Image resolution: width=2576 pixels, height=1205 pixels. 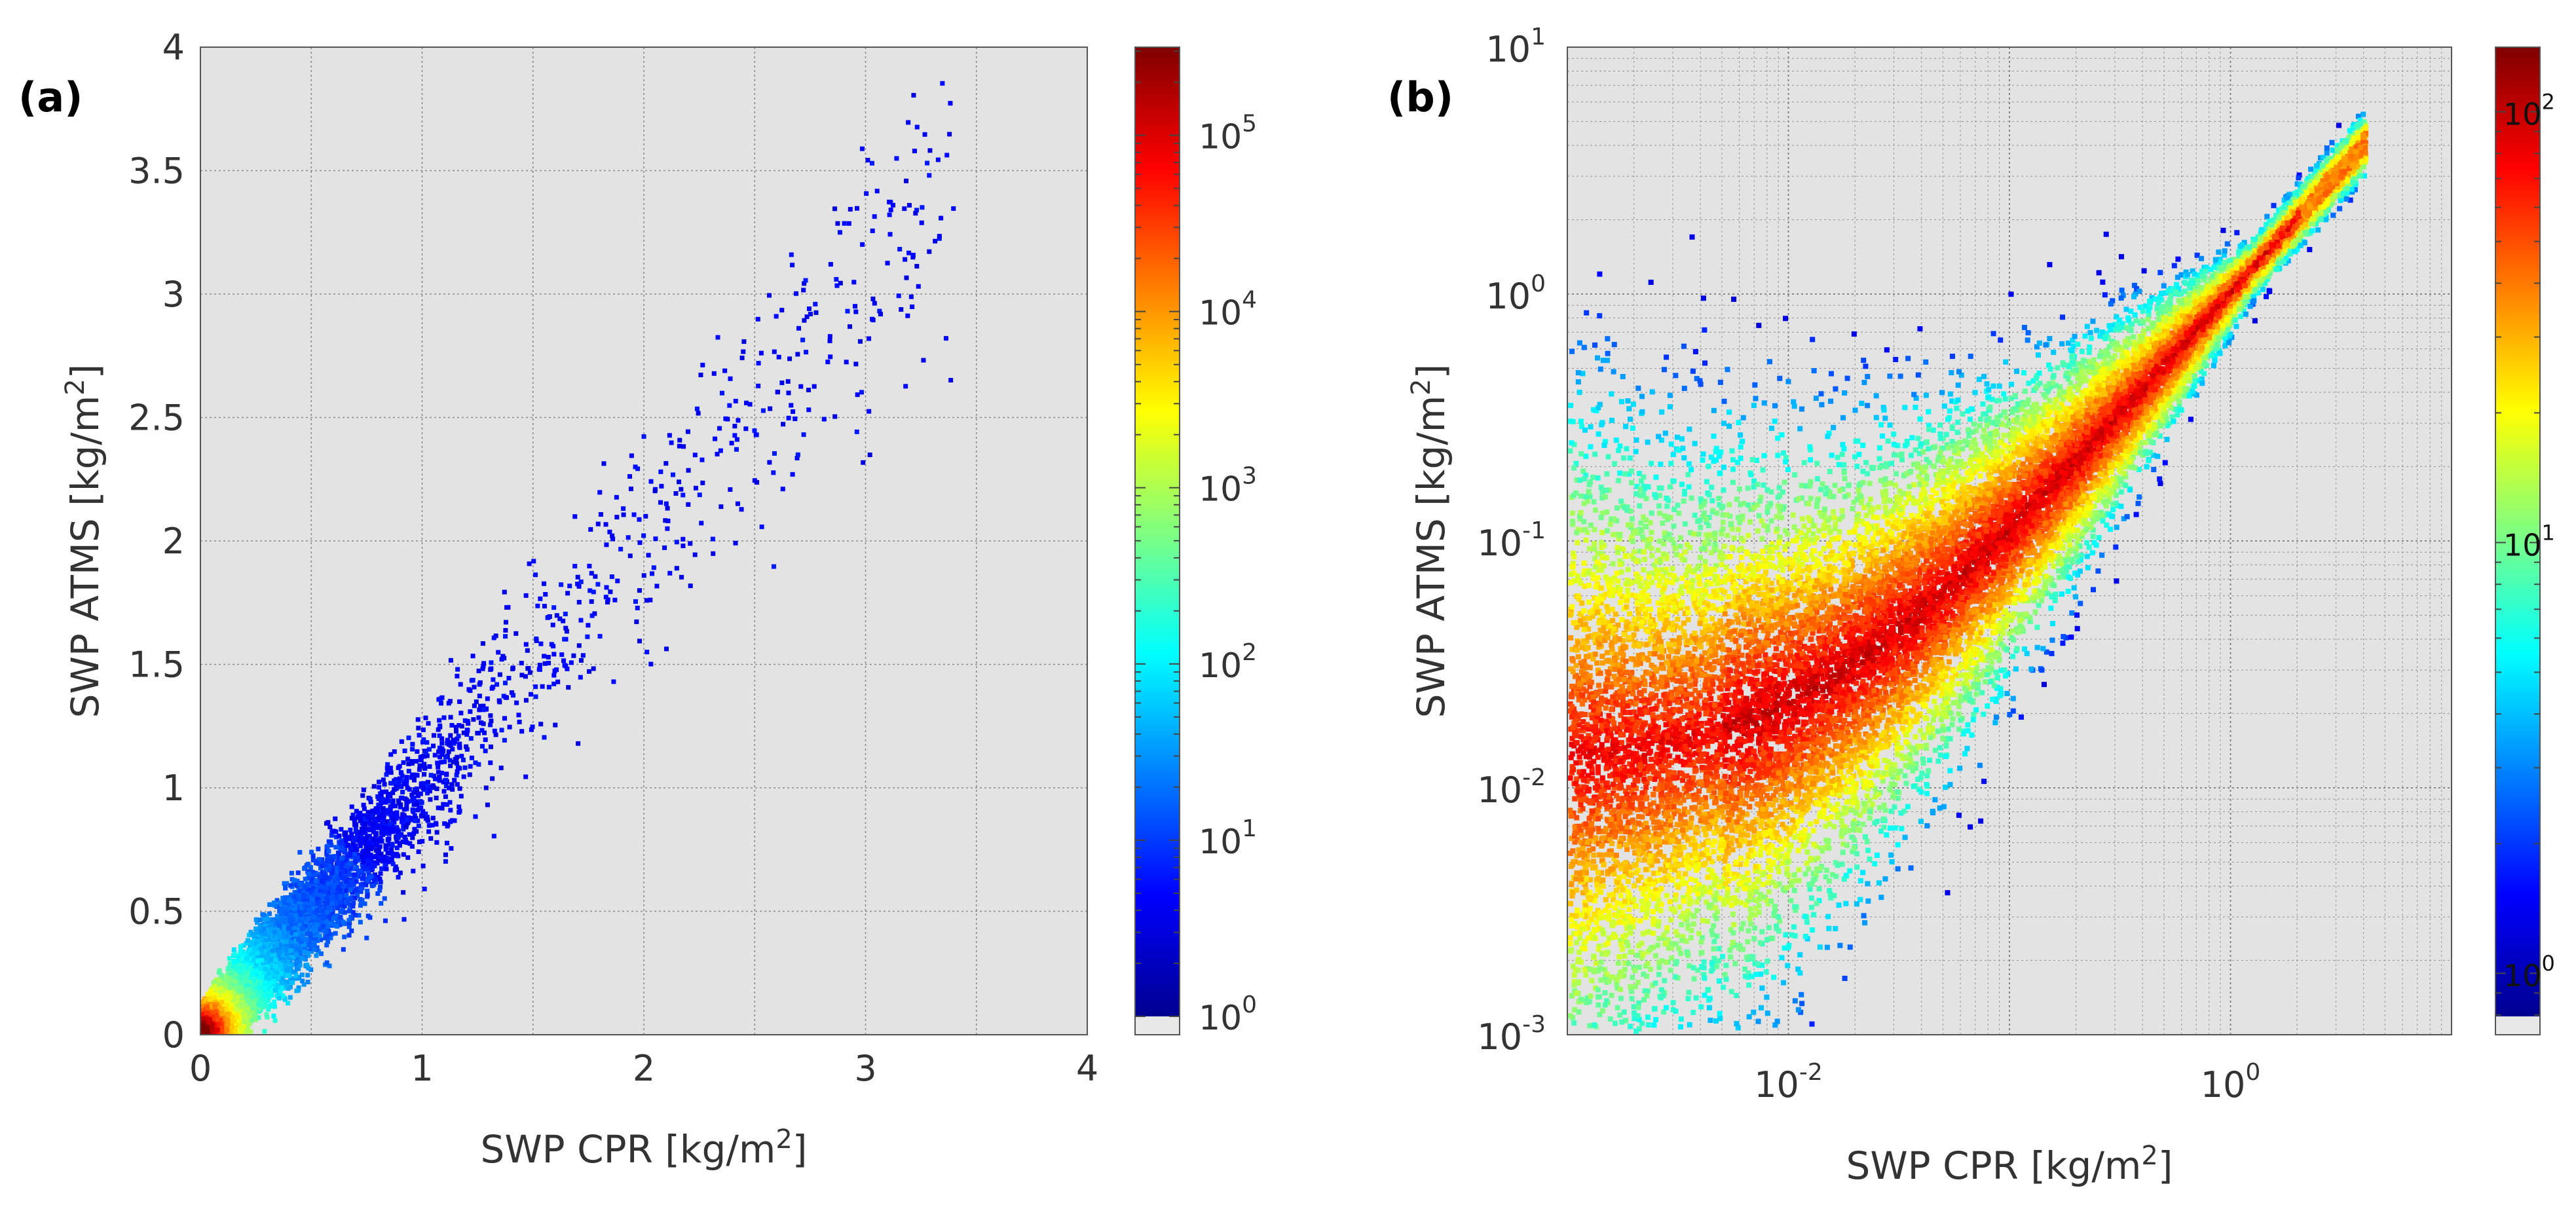 What do you see at coordinates (50, 97) in the screenshot?
I see `panel-label-a: (a)` at bounding box center [50, 97].